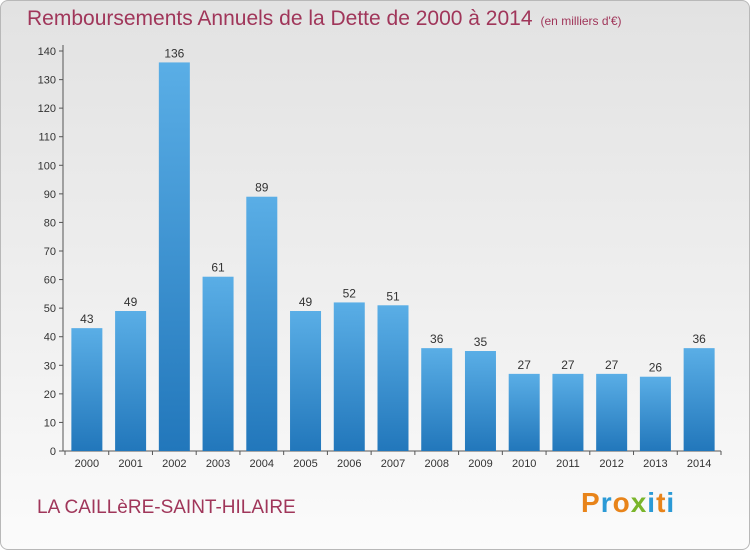  Describe the element at coordinates (661, 502) in the screenshot. I see `logo-letter: t` at that location.